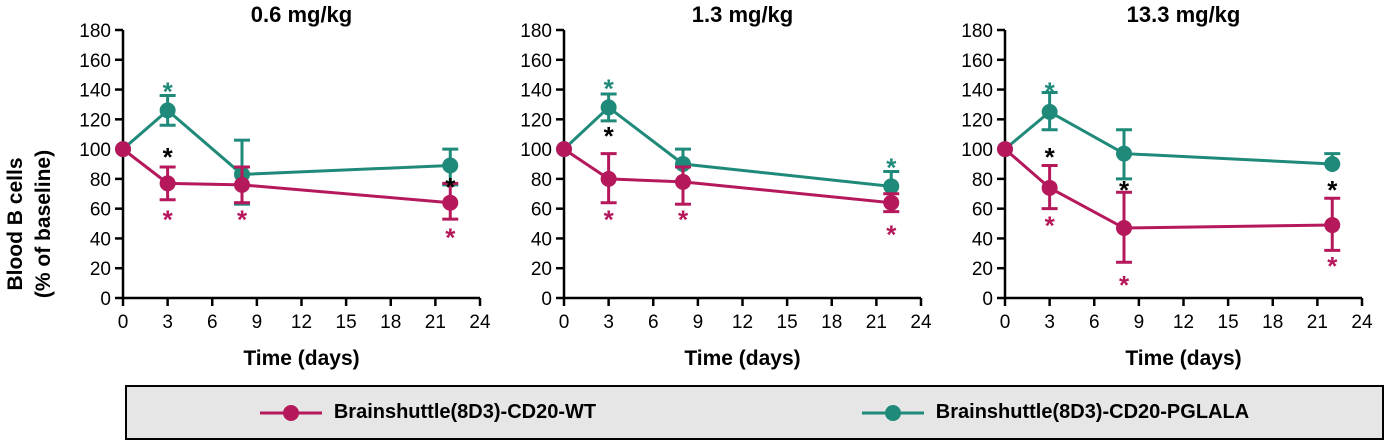 The width and height of the screenshot is (1400, 444). I want to click on legend-label-pglala: Brainshuttle(8D3)-CD20-PGLALA, so click(1092, 412).